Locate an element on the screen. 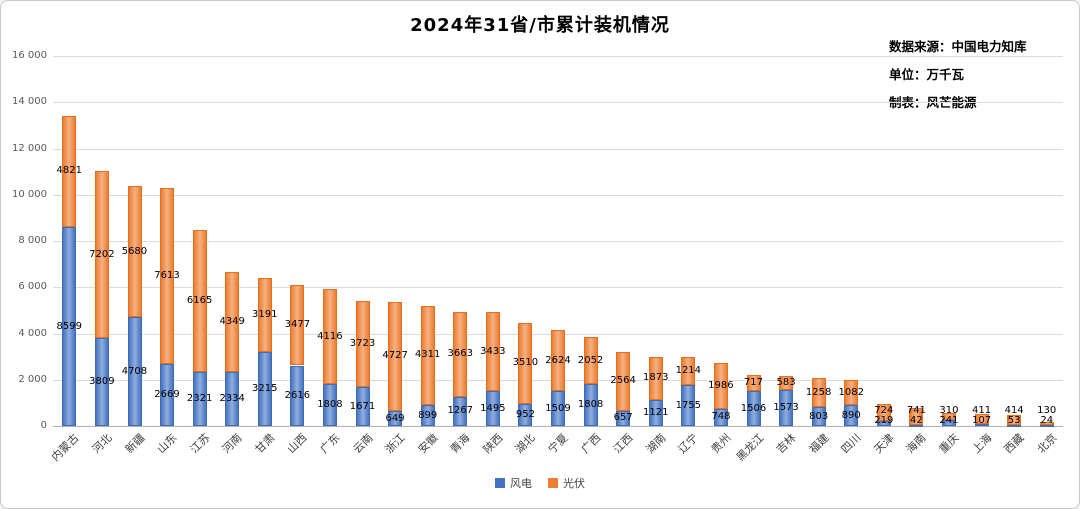 Image resolution: width=1080 pixels, height=509 pixels. solar-value-label: 3477 is located at coordinates (297, 325).